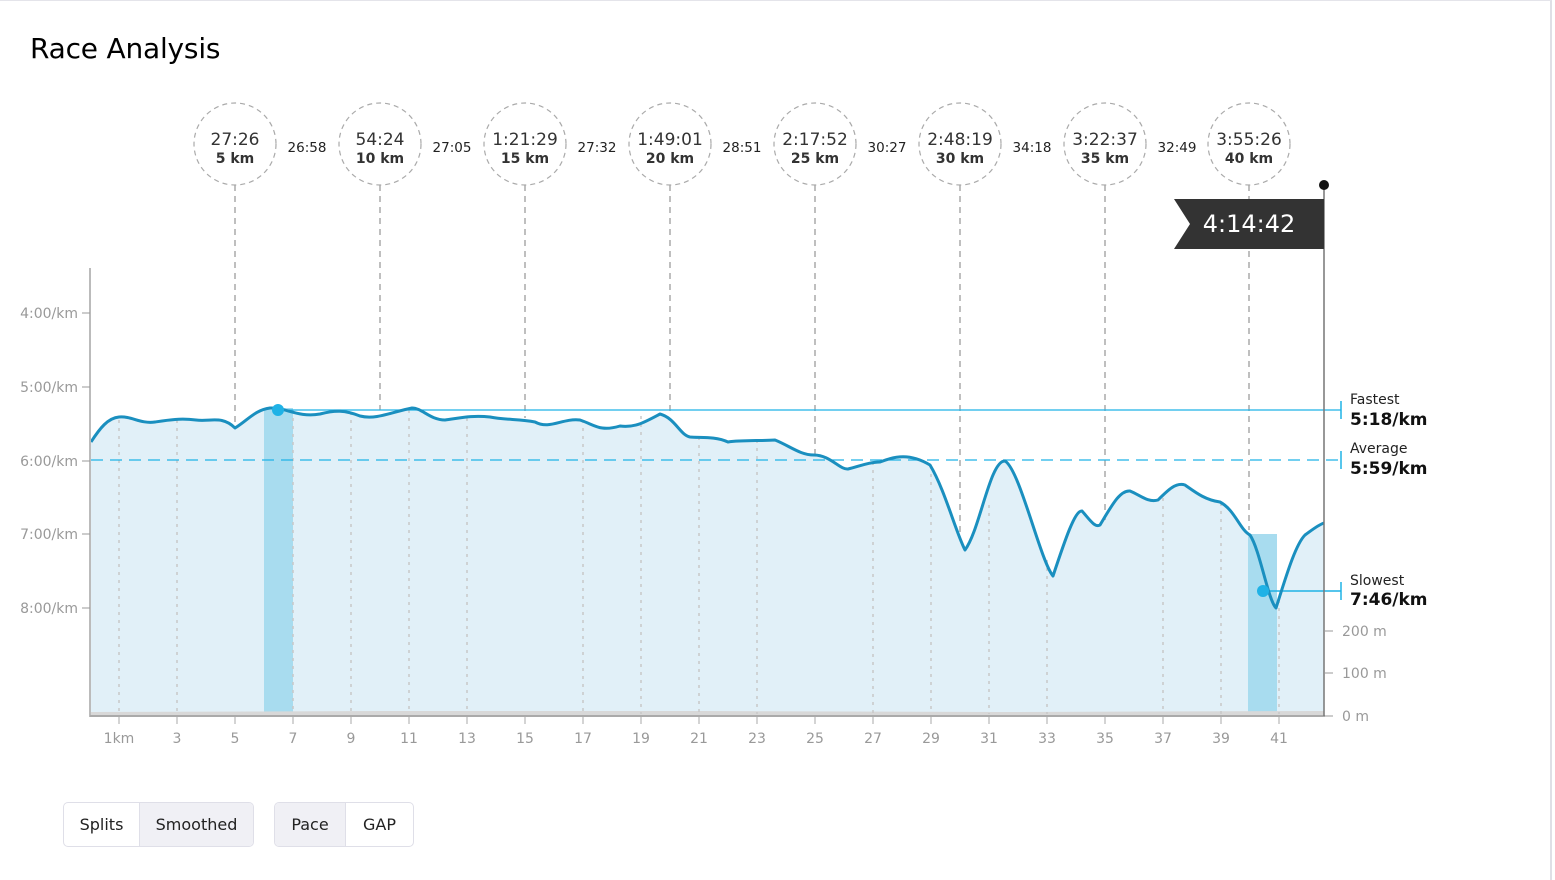 The image size is (1555, 880). Describe the element at coordinates (119, 739) in the screenshot. I see `x-tick-label: 1km` at that location.